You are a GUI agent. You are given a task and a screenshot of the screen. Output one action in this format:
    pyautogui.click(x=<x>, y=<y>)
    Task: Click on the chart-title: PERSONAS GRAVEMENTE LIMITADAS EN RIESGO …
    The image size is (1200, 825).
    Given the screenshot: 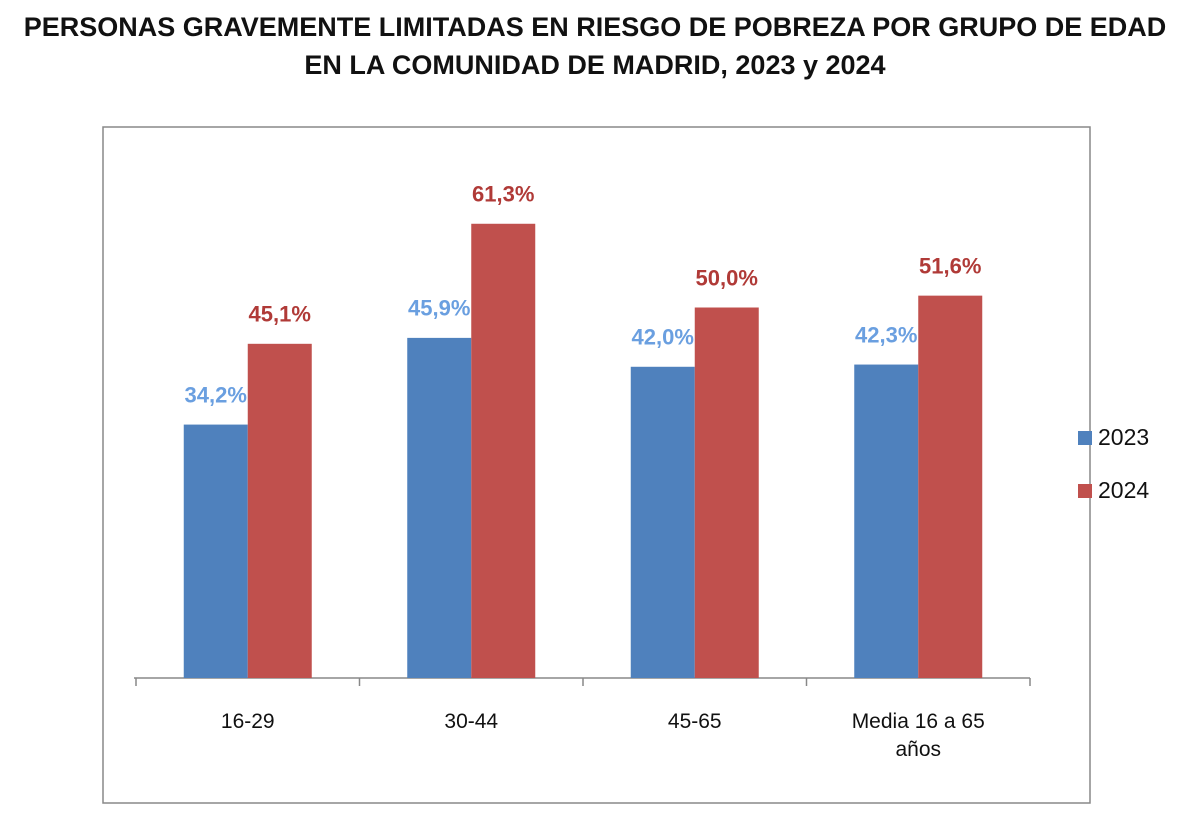 What is the action you would take?
    pyautogui.click(x=595, y=46)
    